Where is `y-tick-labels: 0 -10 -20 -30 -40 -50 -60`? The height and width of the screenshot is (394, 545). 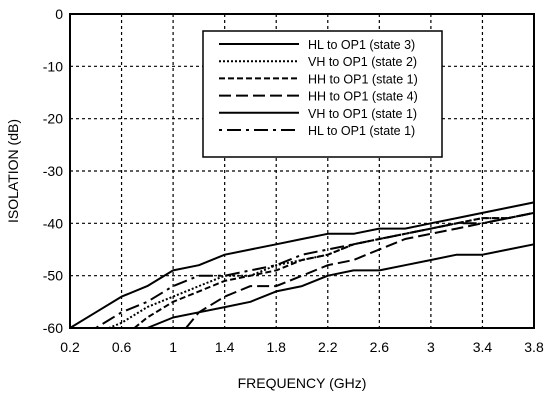
y-tick-labels: 0 -10 -20 -30 -40 -50 -60 is located at coordinates (53, 171).